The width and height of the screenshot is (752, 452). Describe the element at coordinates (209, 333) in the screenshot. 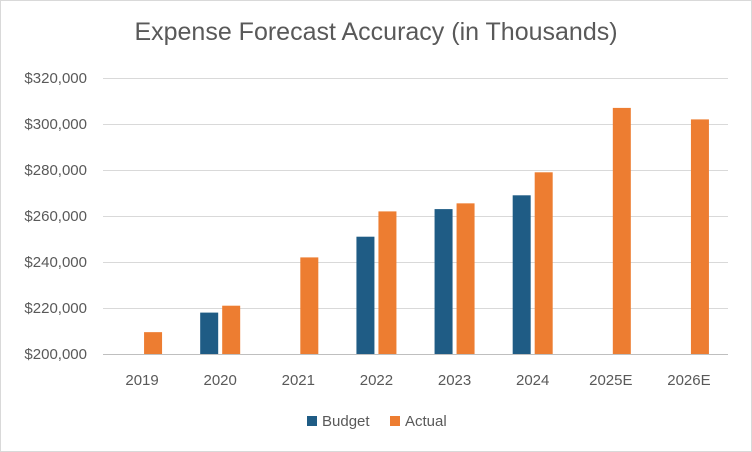

I see `bar-budget-2020` at that location.